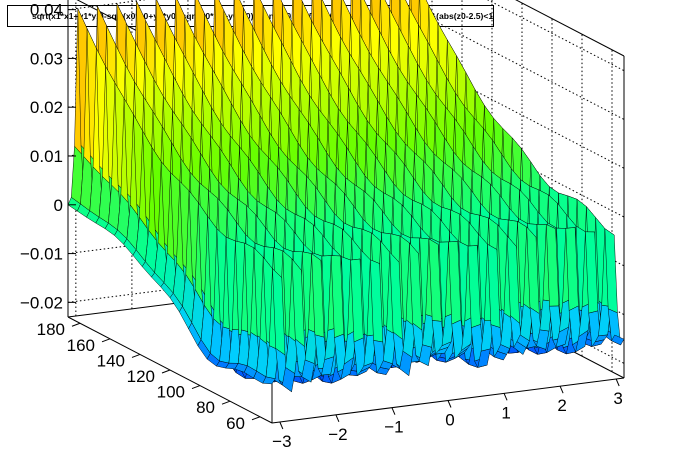 This screenshot has width=696, height=472. What do you see at coordinates (51, 329) in the screenshot?
I see `y-tick-label: 180` at bounding box center [51, 329].